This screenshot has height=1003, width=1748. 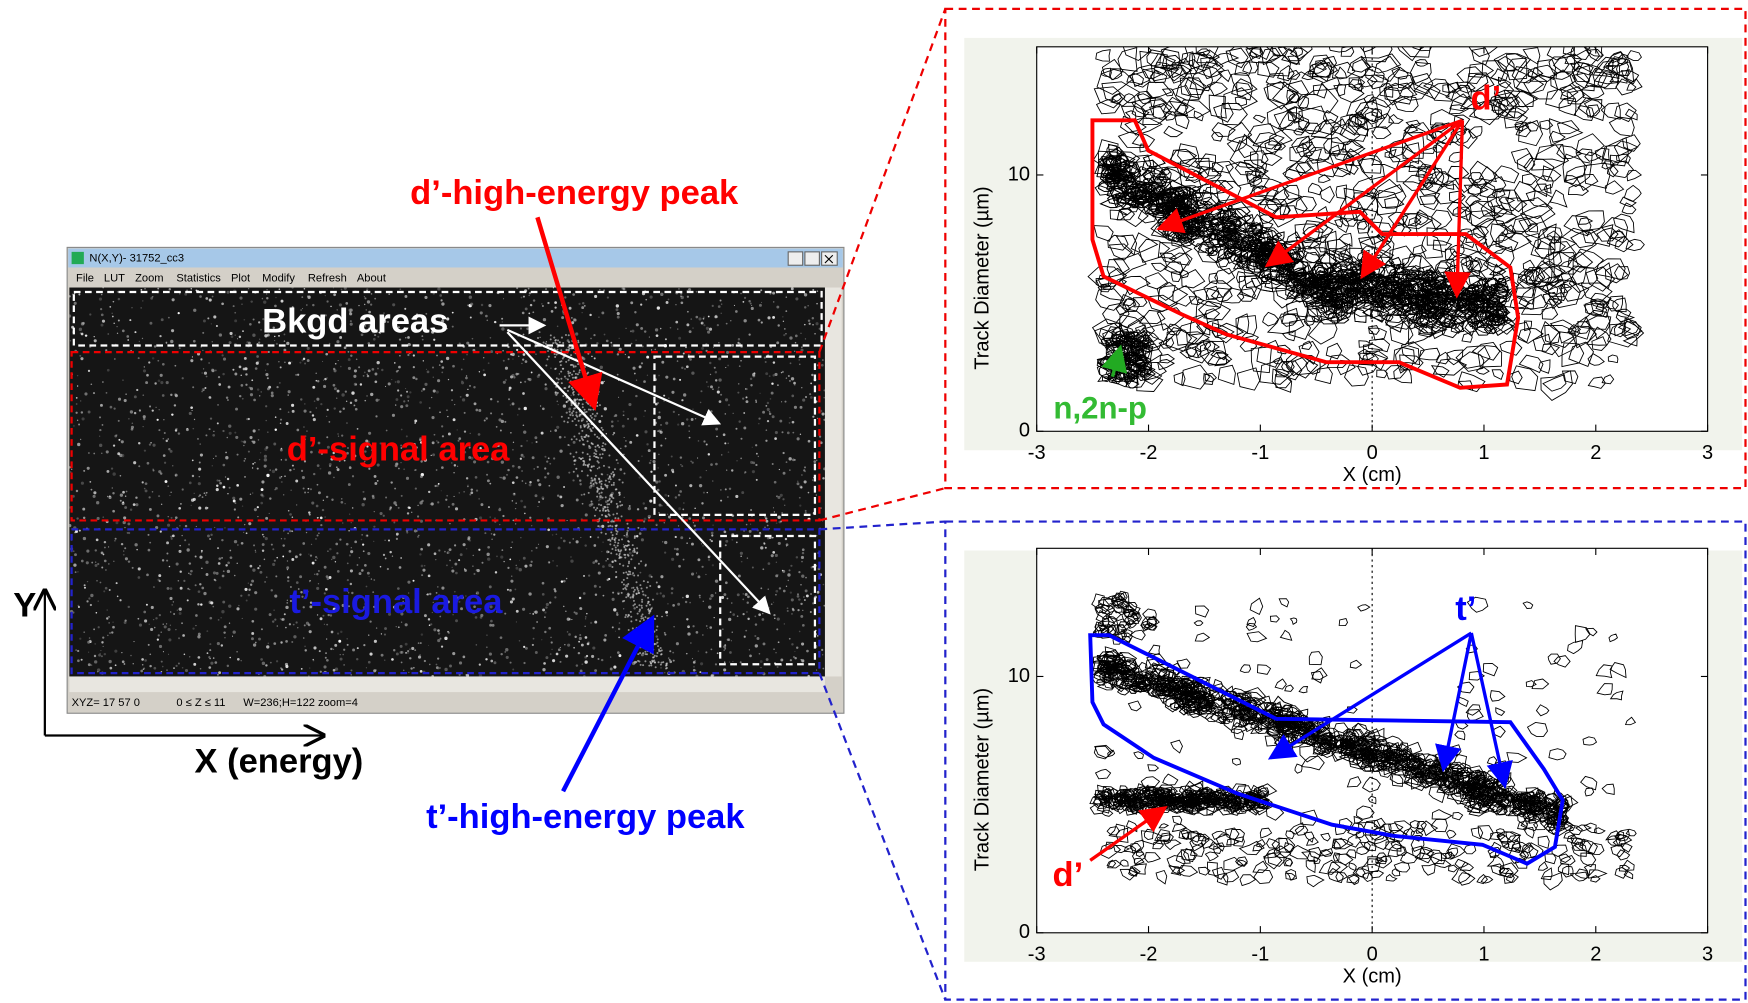 What do you see at coordinates (812, 258) in the screenshot?
I see `maximize-button` at bounding box center [812, 258].